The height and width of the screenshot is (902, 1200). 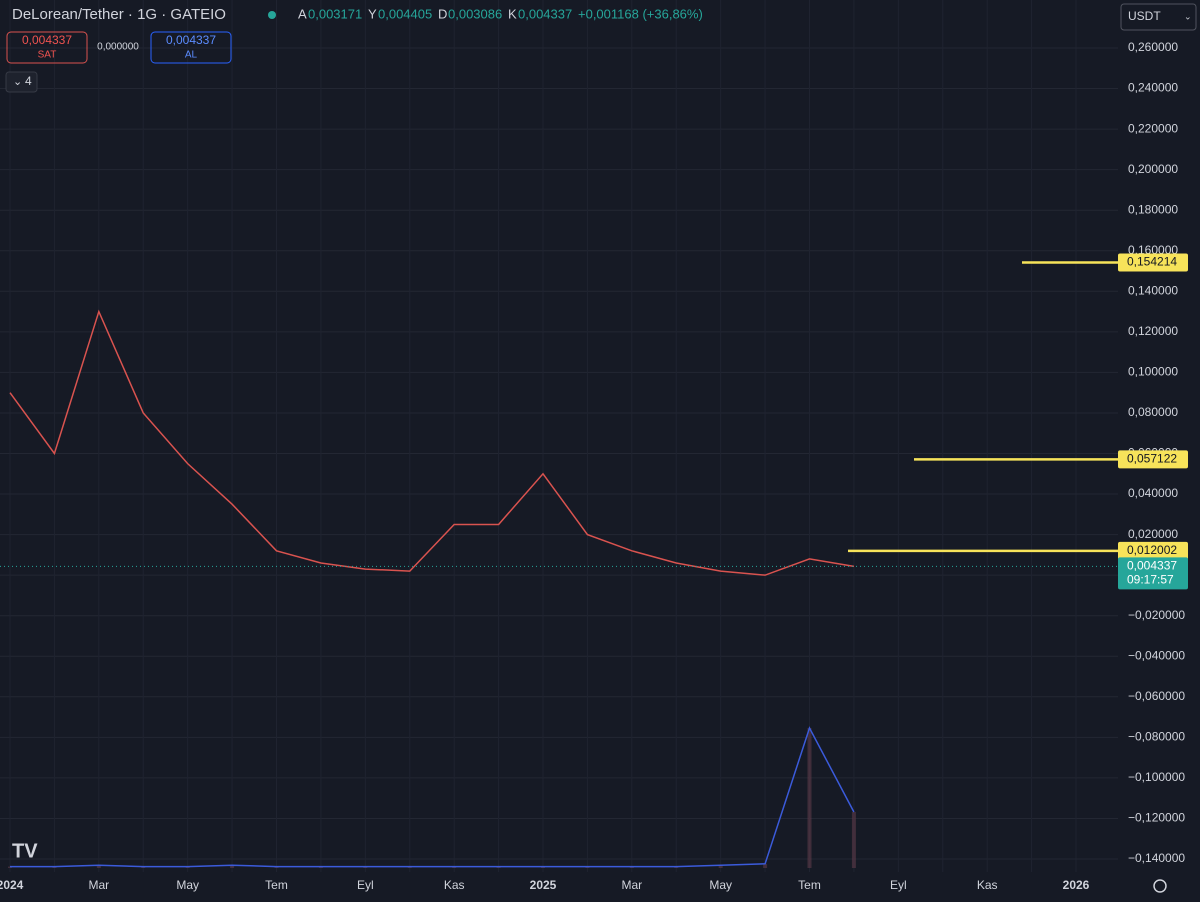 I want to click on last-price-label: 0,004337, so click(x=1152, y=566).